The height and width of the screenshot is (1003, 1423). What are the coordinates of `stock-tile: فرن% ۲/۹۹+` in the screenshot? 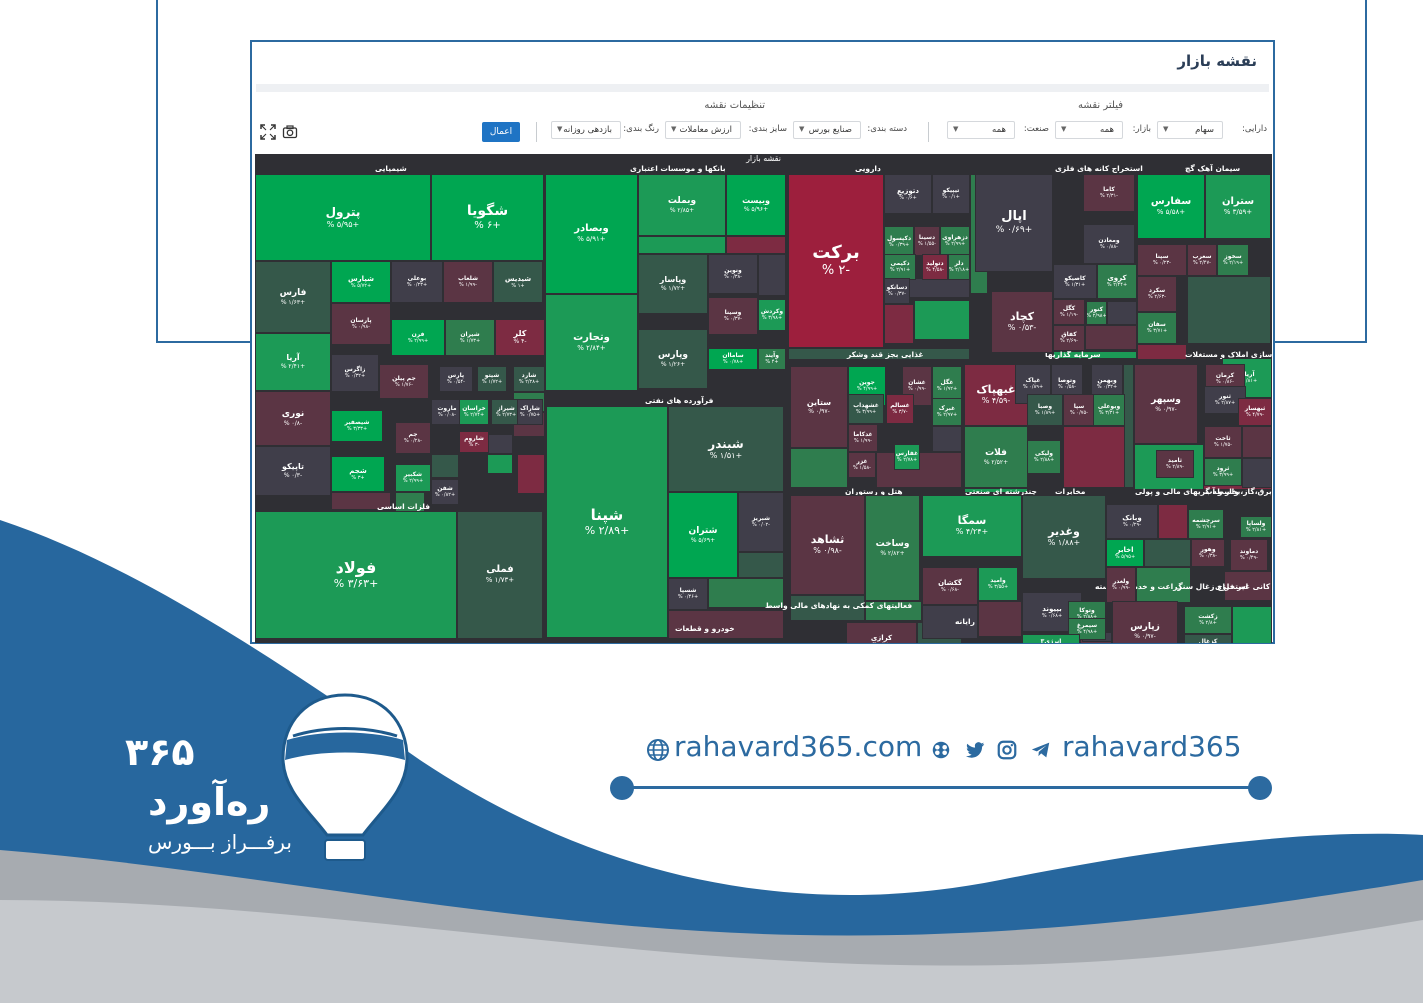 It's located at (418, 337).